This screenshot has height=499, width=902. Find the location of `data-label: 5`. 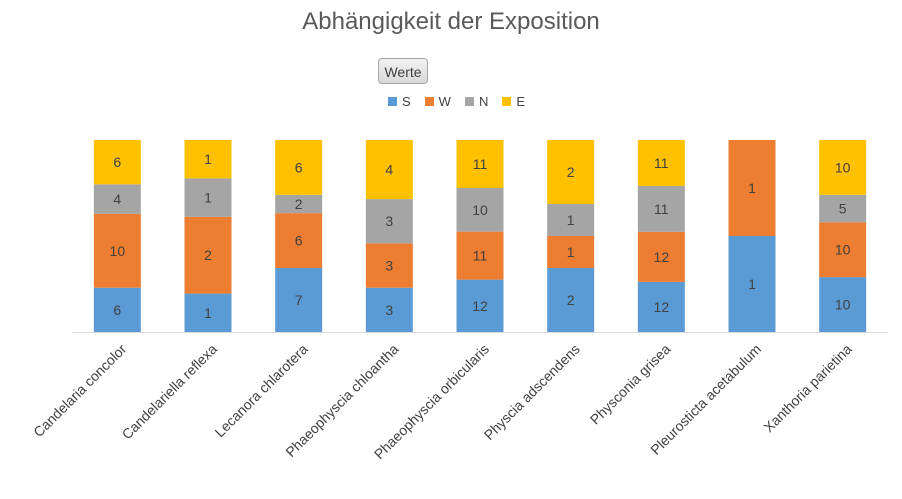

data-label: 5 is located at coordinates (843, 209).